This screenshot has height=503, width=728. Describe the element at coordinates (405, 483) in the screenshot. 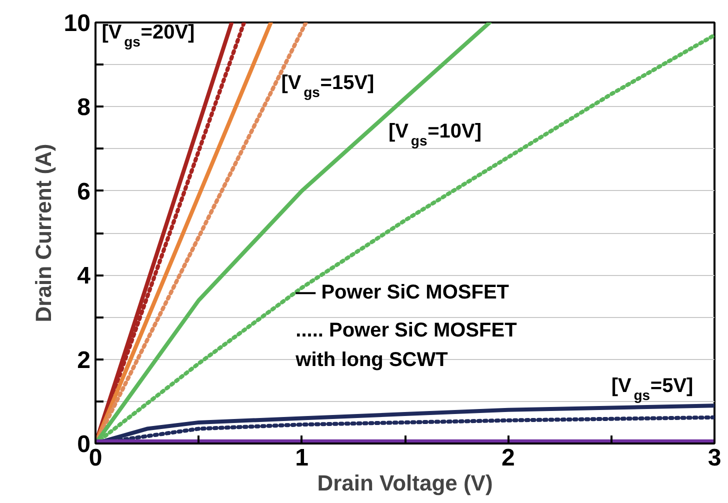

I see `x-axis-title: Drain Voltage (V)` at that location.